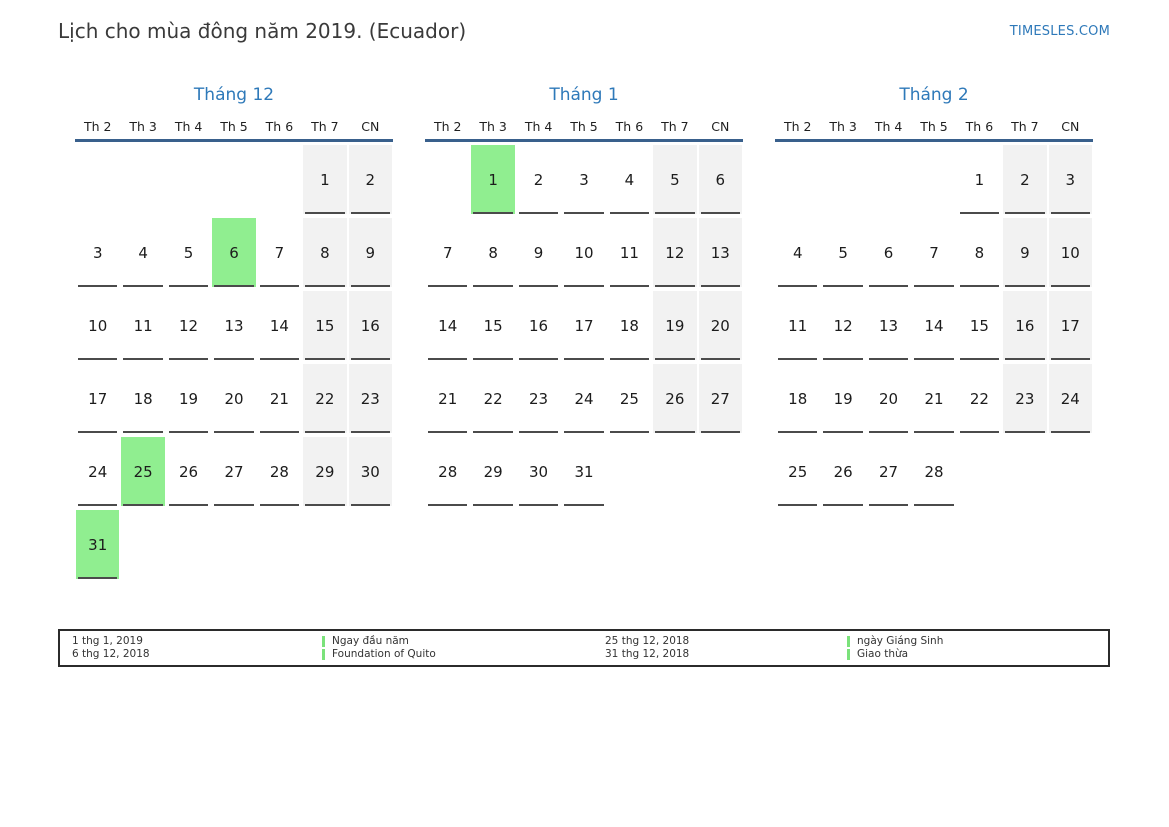 The height and width of the screenshot is (827, 1169). I want to click on legend-label: Foundation of Quito, so click(384, 654).